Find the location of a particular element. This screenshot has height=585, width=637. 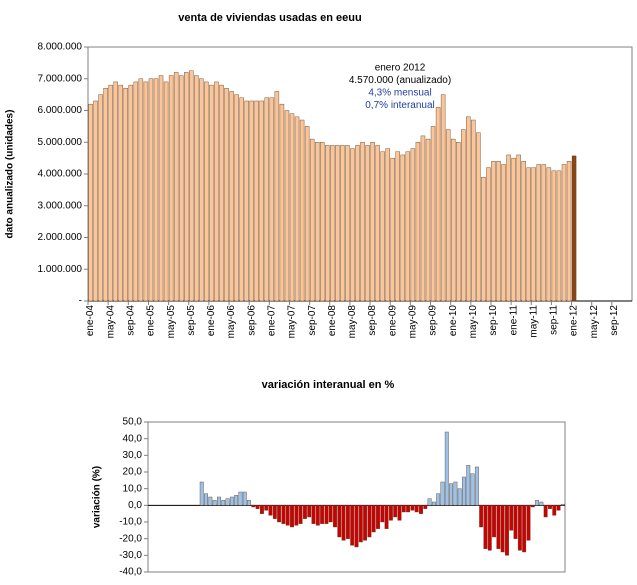

x-tick-label: ene-09 is located at coordinates (392, 321).